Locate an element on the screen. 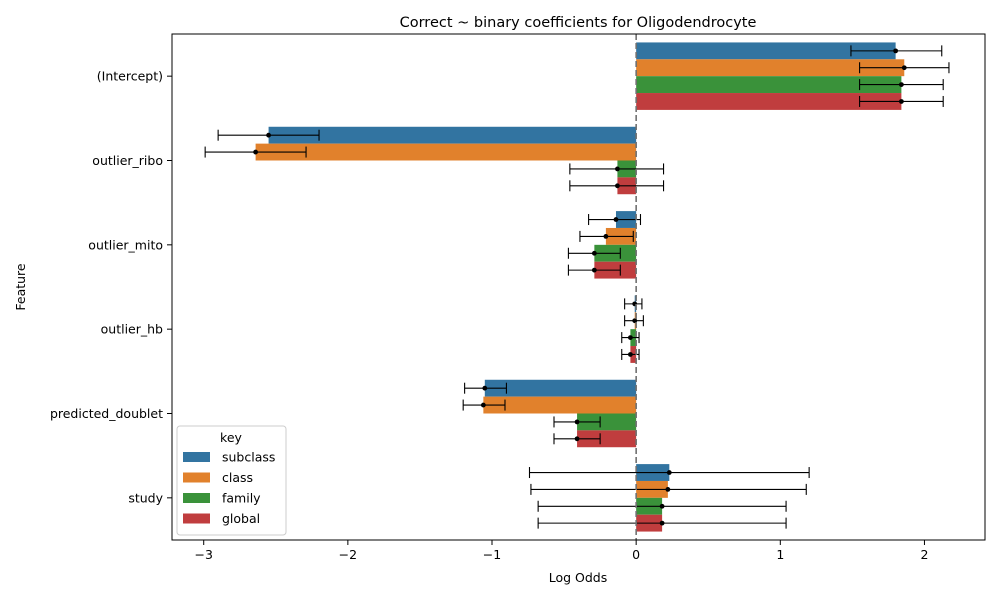  x-axis-label: Log Odds is located at coordinates (578, 577).